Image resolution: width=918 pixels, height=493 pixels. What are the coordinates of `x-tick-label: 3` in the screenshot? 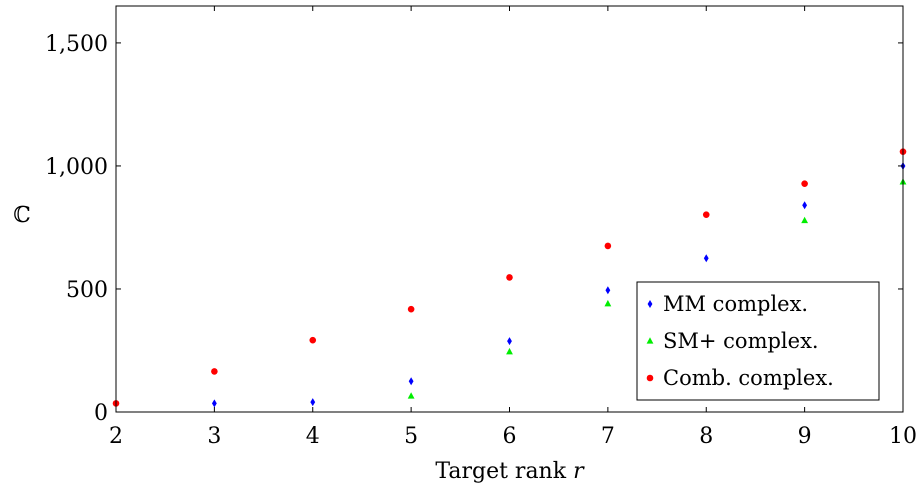 It's located at (214, 436).